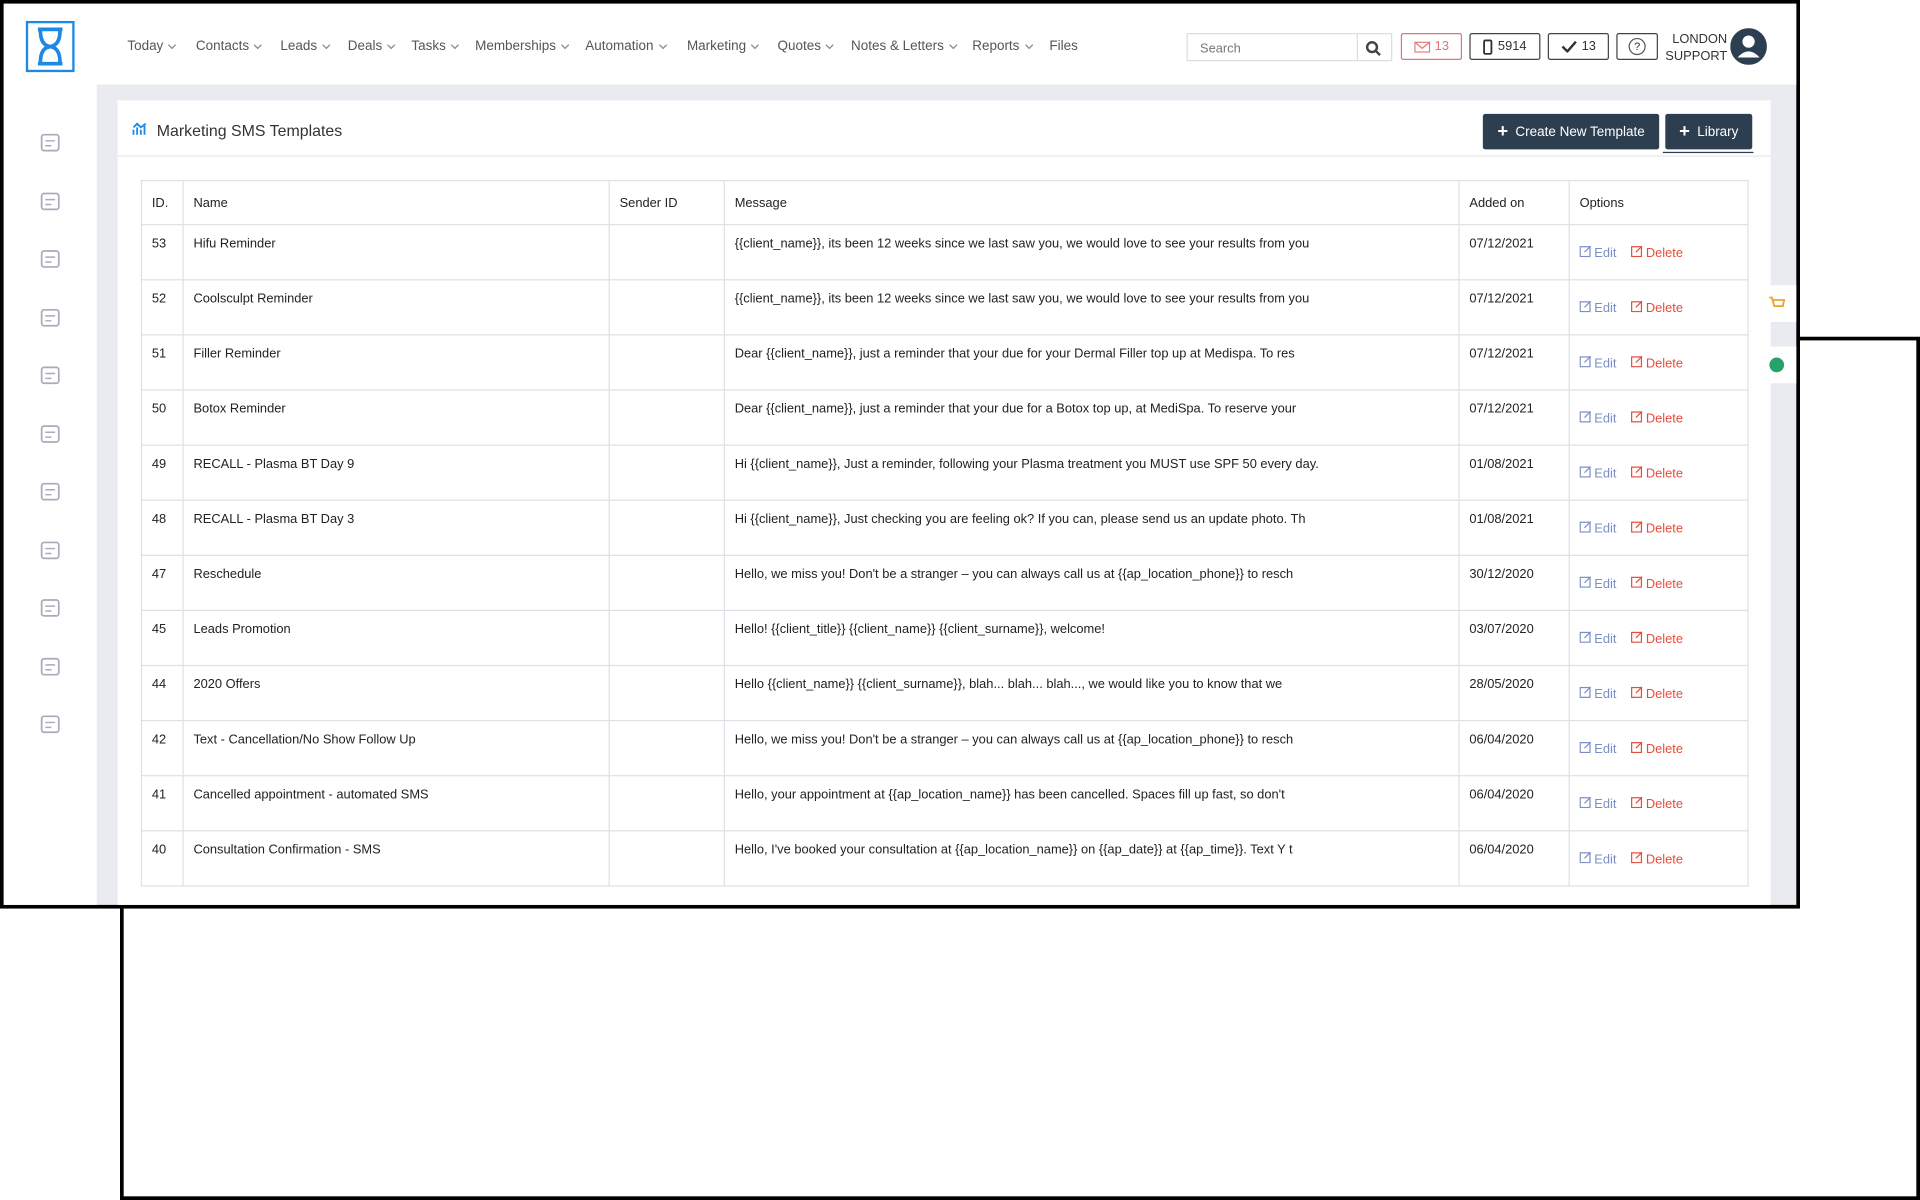 The height and width of the screenshot is (1200, 1920). I want to click on user-line1: LONDON, so click(1700, 39).